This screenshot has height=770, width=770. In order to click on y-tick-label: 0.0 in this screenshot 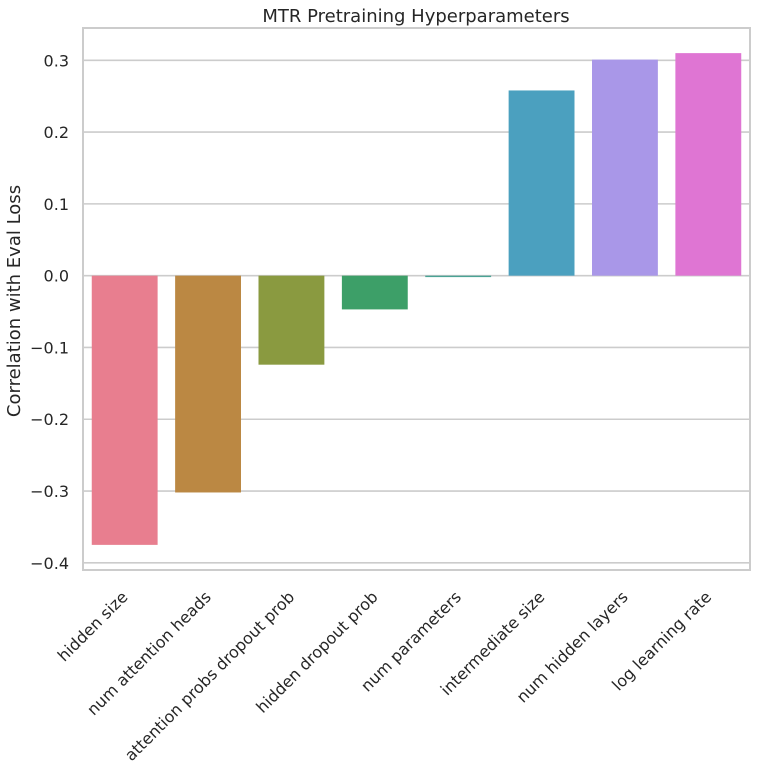, I will do `click(56, 276)`.